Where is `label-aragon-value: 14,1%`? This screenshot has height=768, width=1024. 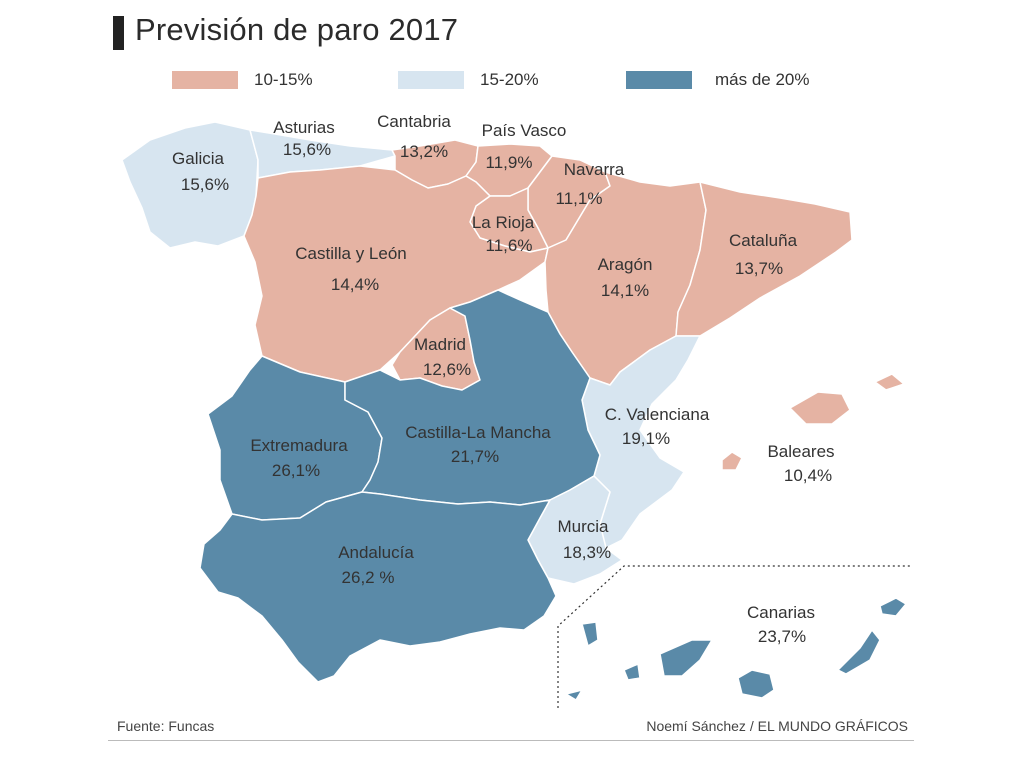 label-aragon-value: 14,1% is located at coordinates (625, 290).